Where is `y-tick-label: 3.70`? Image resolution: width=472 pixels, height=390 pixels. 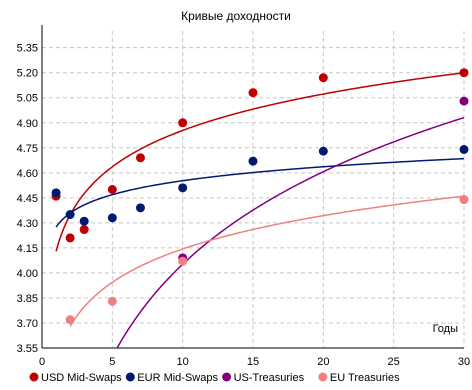
y-tick-label: 3.70 is located at coordinates (27, 324).